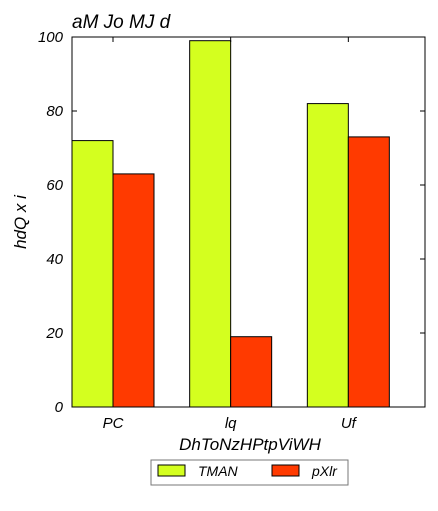 The image size is (438, 511). What do you see at coordinates (231, 423) in the screenshot?
I see `x-tick-label: lq` at bounding box center [231, 423].